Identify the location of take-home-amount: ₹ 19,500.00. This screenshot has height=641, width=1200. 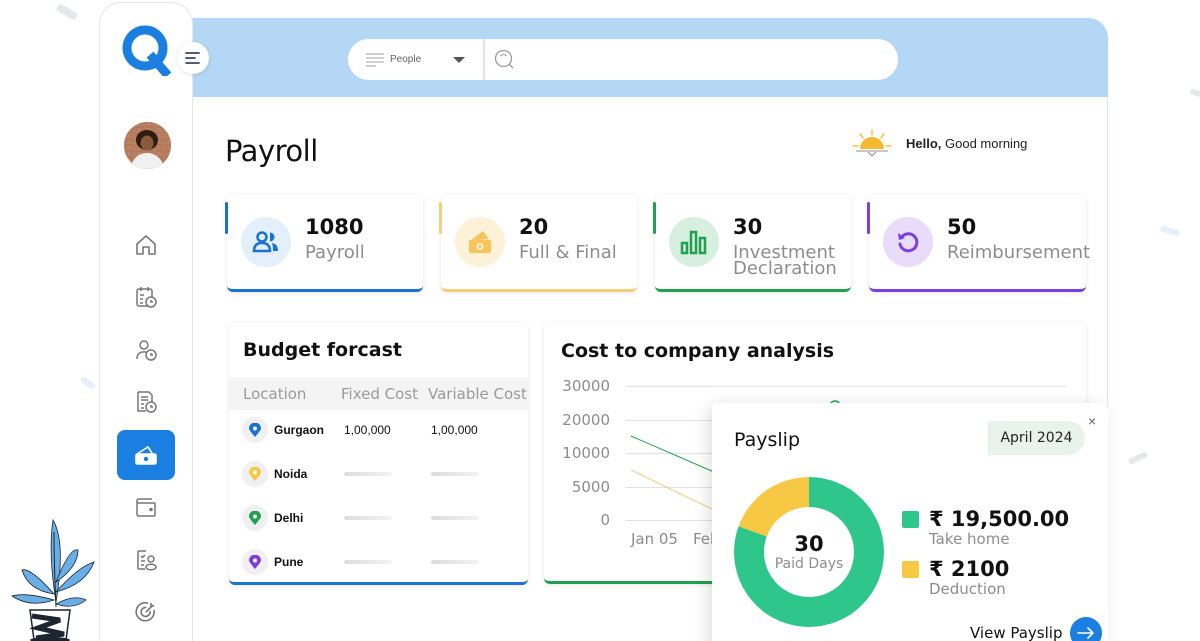
(999, 519).